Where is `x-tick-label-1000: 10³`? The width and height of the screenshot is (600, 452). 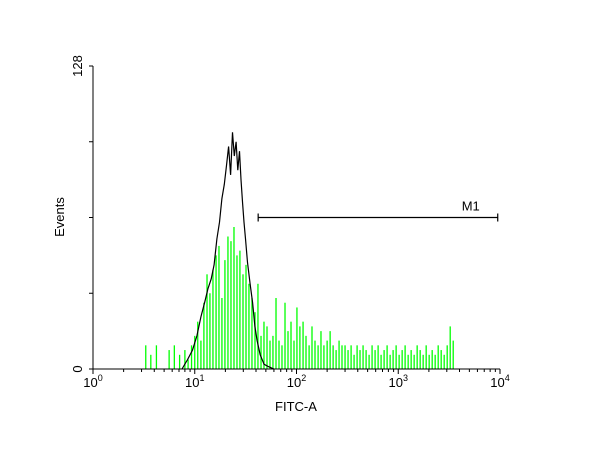
x-tick-label-1000: 10³ is located at coordinates (398, 381).